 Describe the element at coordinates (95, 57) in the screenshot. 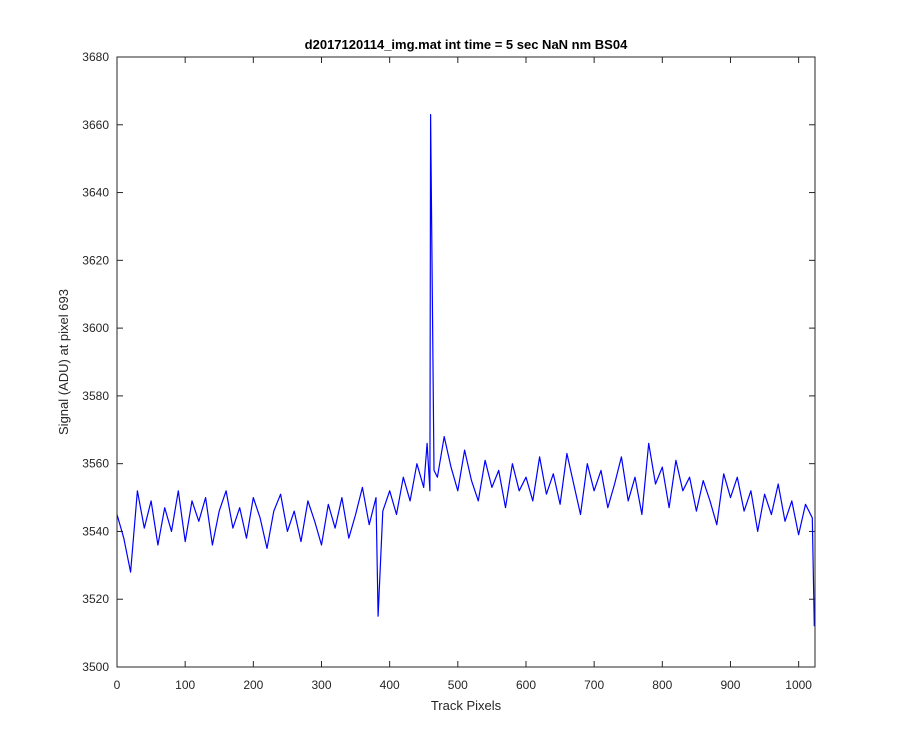

I see `y-tick-label: 3680` at that location.